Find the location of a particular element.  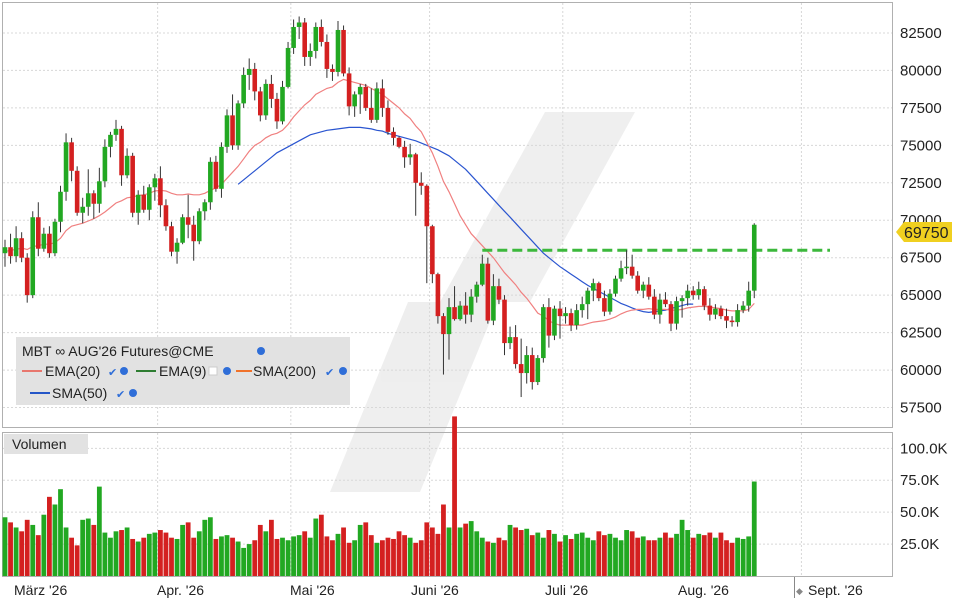

legend-box is located at coordinates (183, 371).